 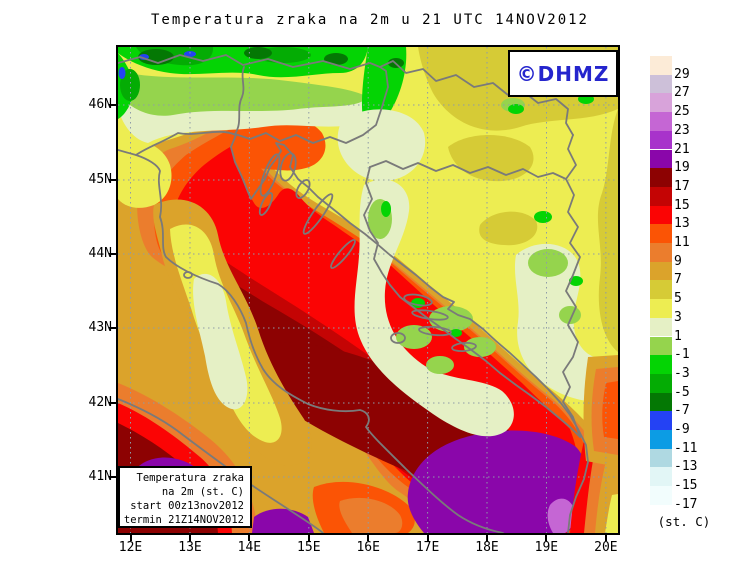 I want to click on colorbar-tick-label: 9, so click(x=678, y=261).